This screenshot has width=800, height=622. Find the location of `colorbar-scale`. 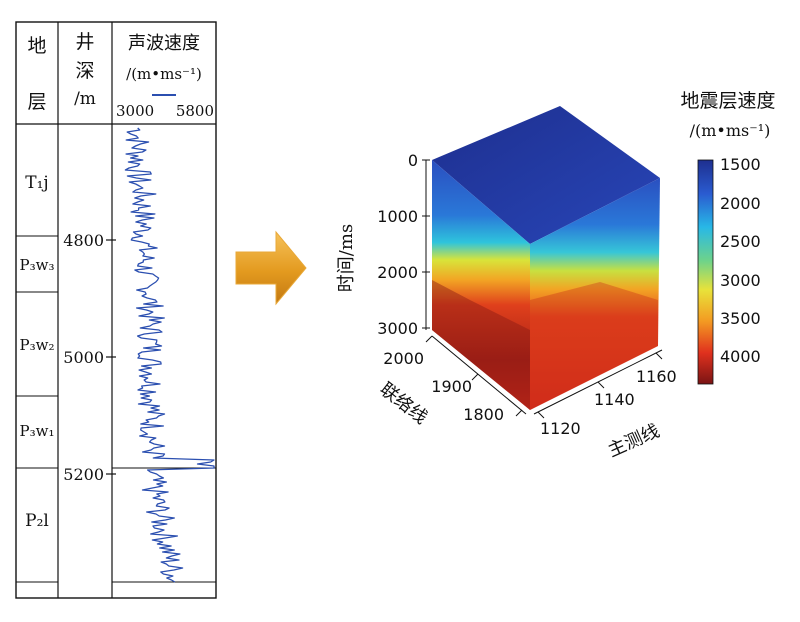

colorbar-scale is located at coordinates (705, 272).